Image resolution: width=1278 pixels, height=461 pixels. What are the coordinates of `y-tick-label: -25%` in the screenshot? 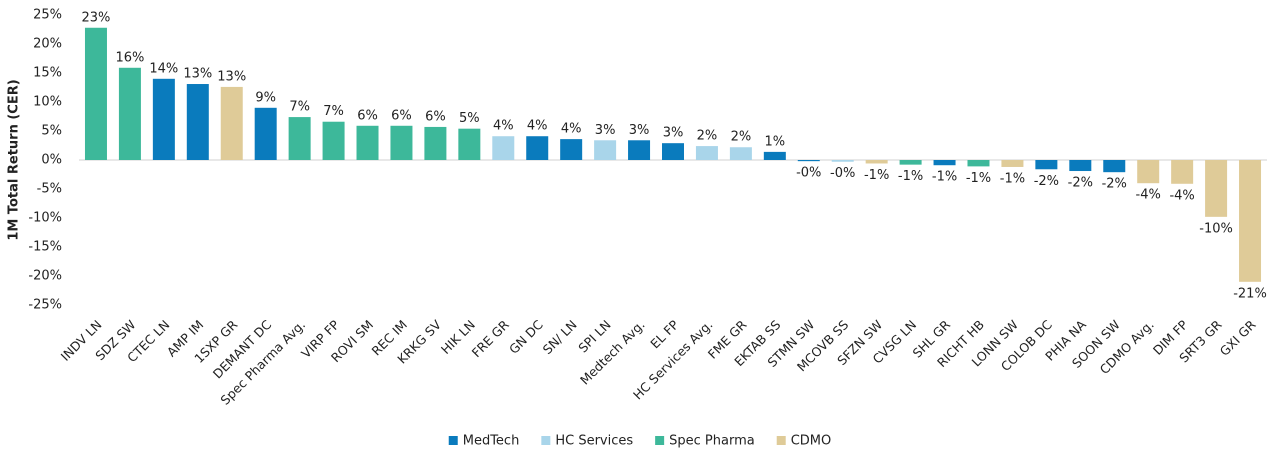 It's located at (45, 305).